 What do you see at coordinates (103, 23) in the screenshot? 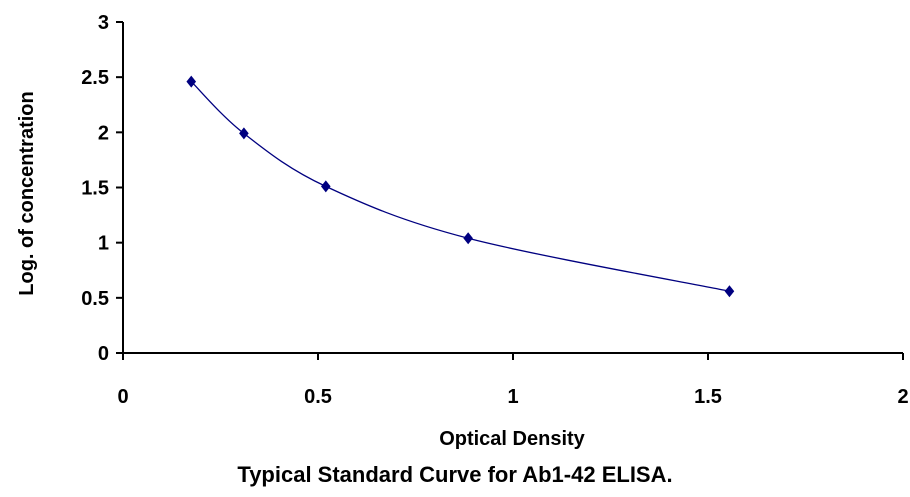
I see `y-tick-label: 3` at bounding box center [103, 23].